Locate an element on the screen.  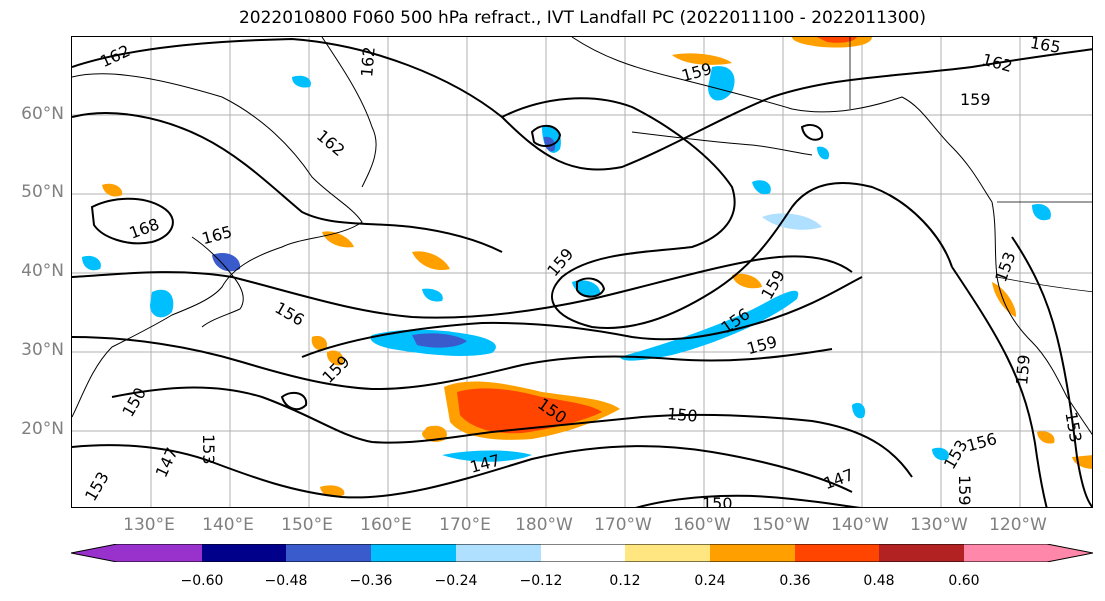
contour-label: 168 is located at coordinates (144, 228).